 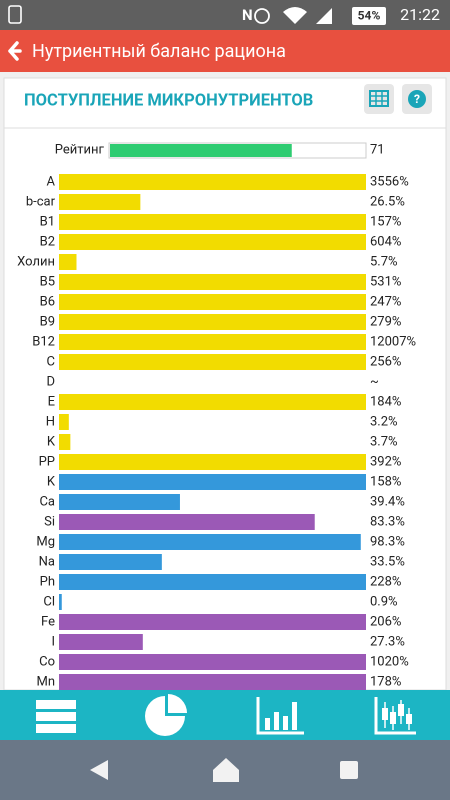 I want to click on value-label: 3.2%, so click(x=384, y=421).